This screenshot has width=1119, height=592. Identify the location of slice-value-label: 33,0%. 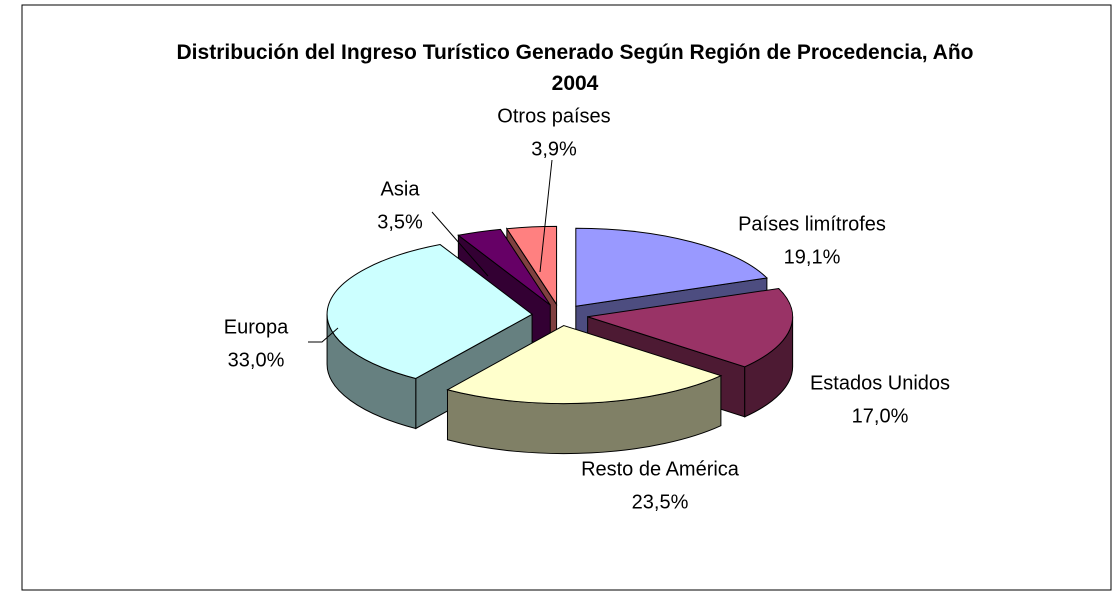
(256, 360).